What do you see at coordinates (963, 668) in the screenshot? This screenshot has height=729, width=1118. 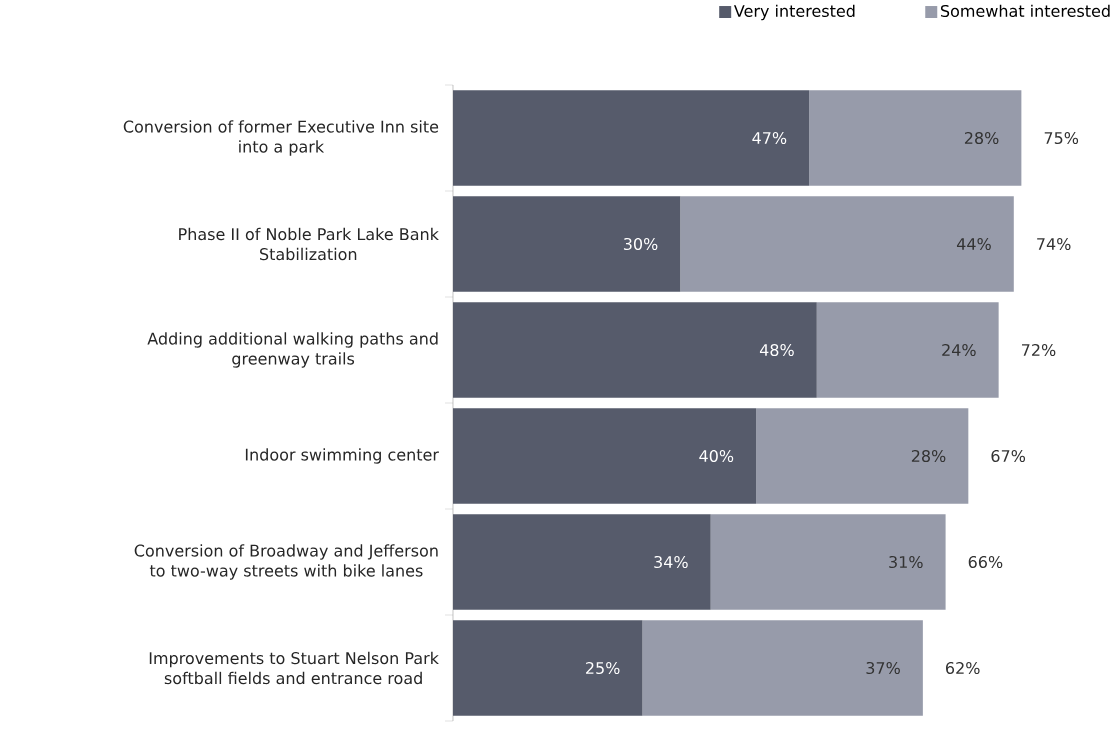 I see `total-label: 62%` at bounding box center [963, 668].